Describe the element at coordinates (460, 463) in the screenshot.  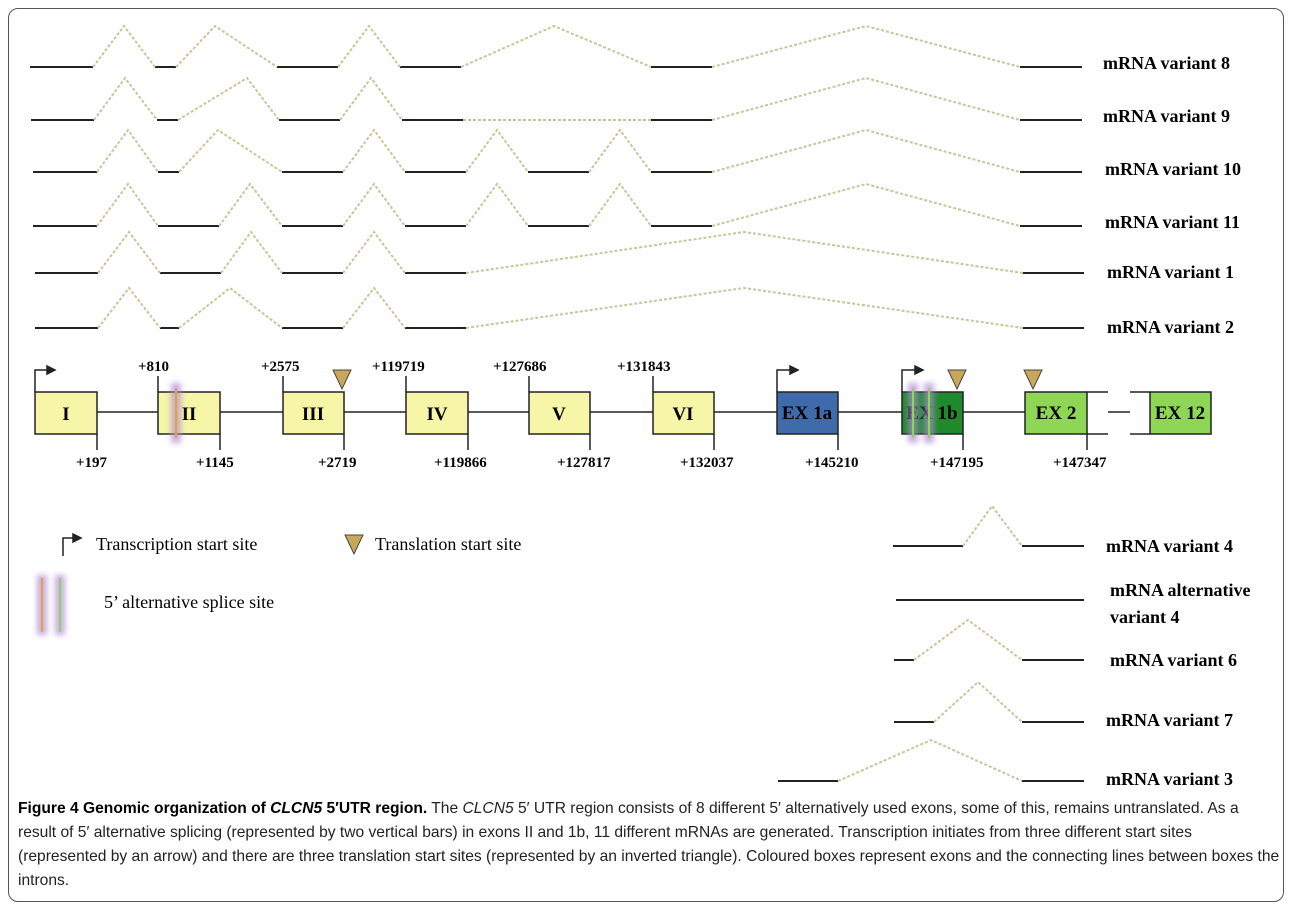
I see `position-label: +119866` at that location.